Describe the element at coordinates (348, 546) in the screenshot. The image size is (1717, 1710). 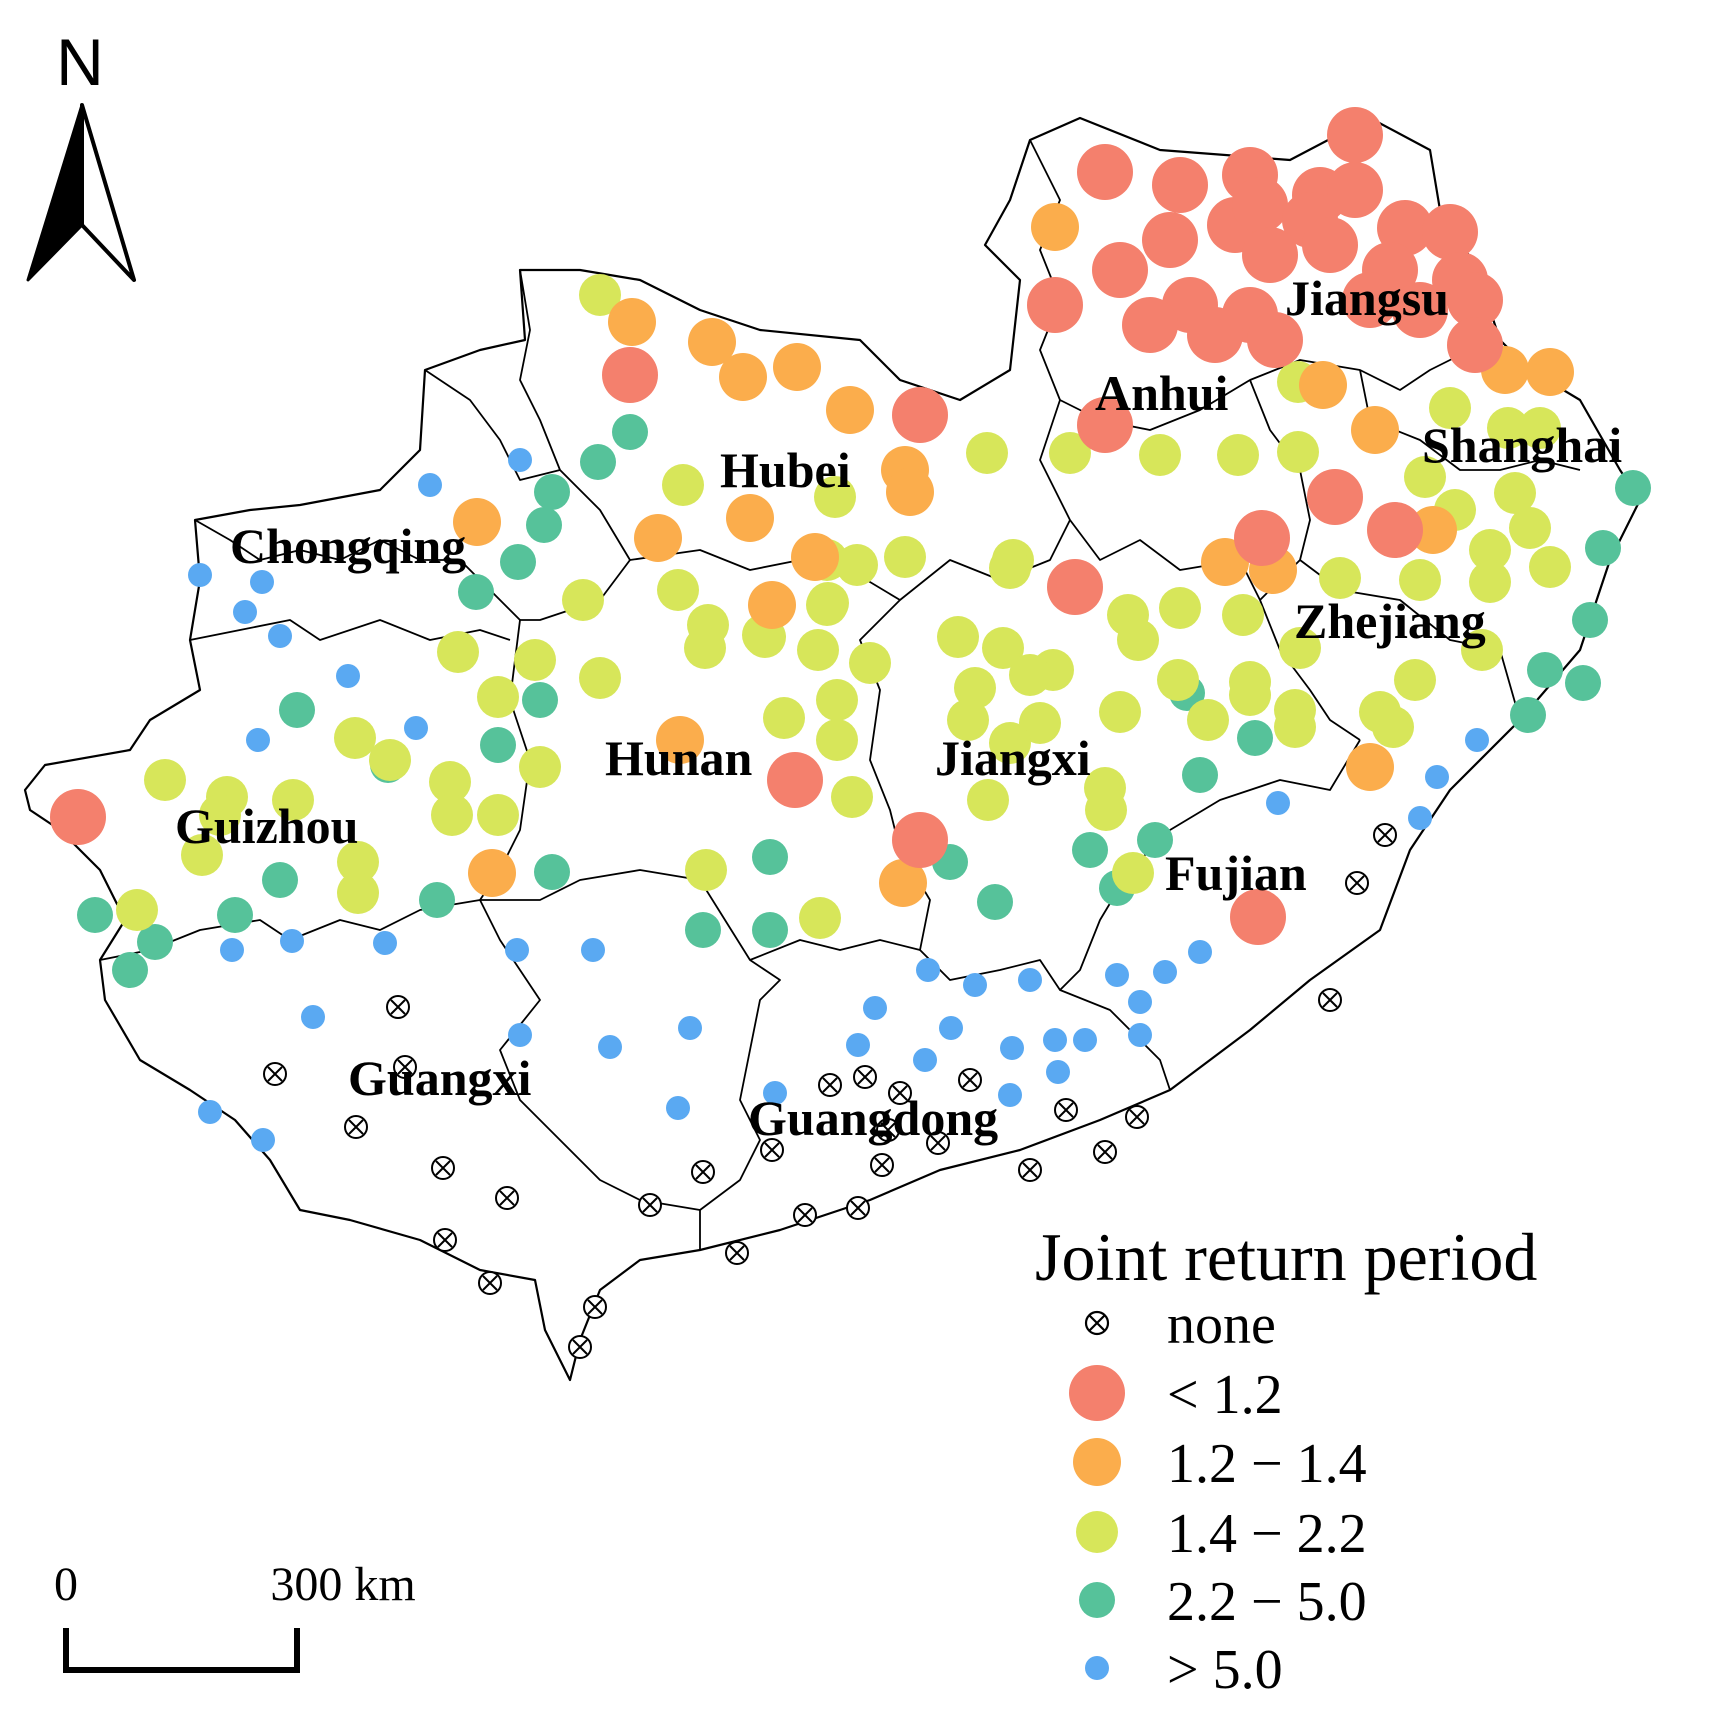
I see `province-label-chongqing: Chongqing` at that location.